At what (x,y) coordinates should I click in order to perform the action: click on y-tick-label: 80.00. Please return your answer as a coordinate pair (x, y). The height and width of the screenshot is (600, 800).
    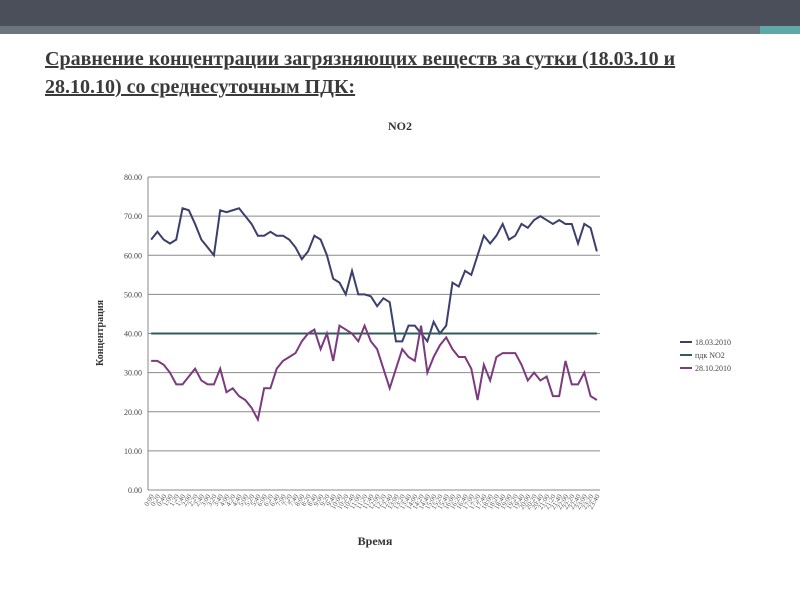
    Looking at the image, I should click on (133, 177).